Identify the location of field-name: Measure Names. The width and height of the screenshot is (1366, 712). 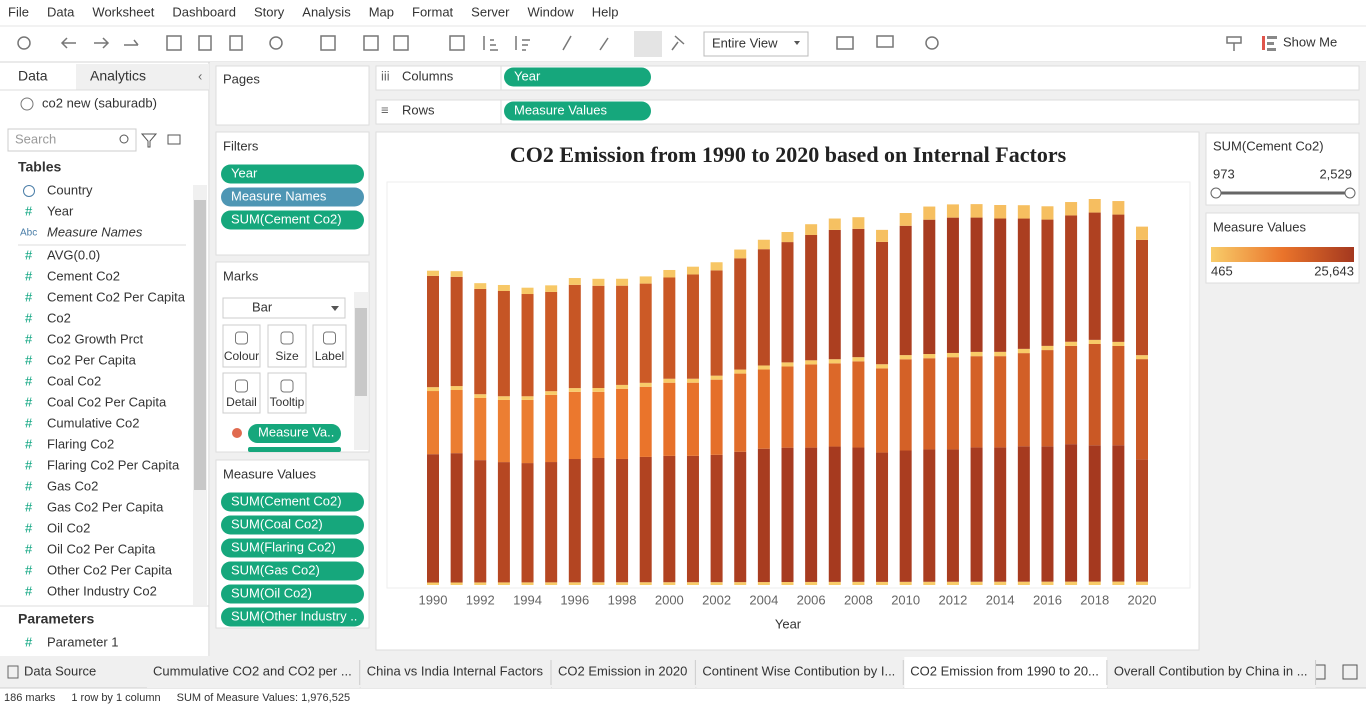
(95, 231).